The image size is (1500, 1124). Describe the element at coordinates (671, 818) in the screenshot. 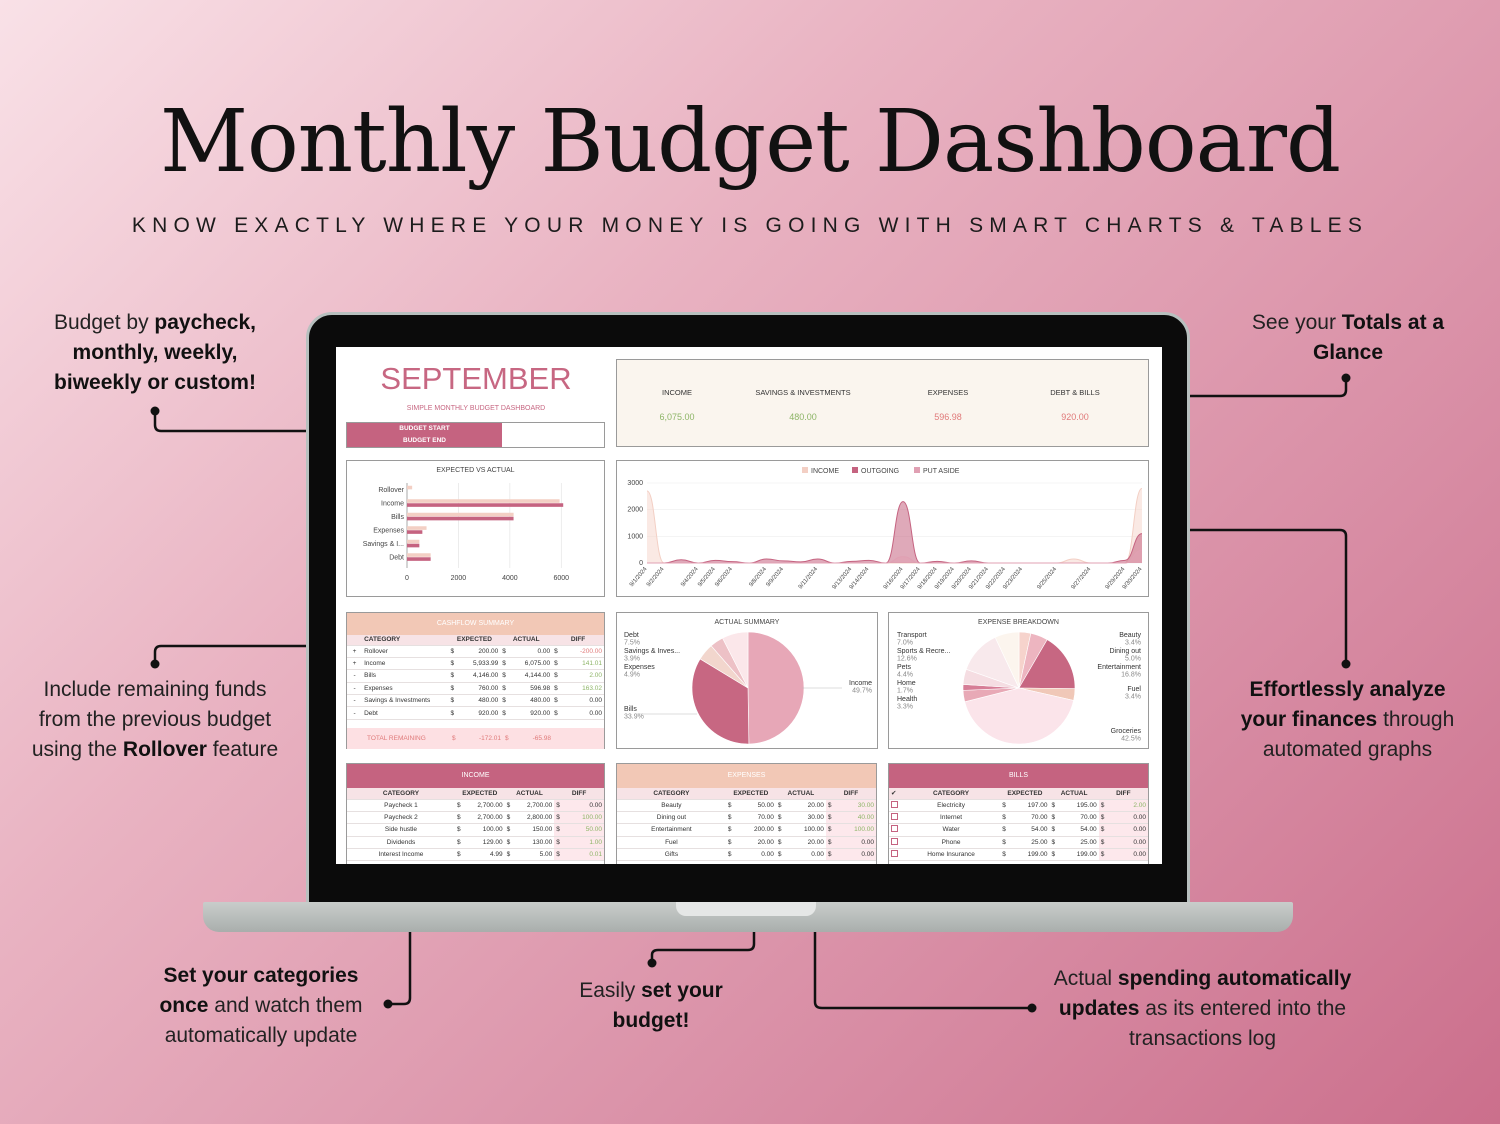

I see `row-category: Dining out` at that location.